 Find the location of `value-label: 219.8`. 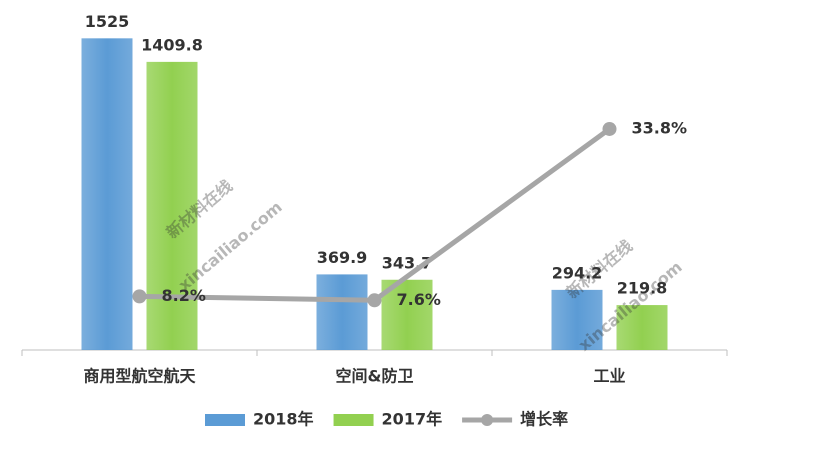

value-label: 219.8 is located at coordinates (642, 288).